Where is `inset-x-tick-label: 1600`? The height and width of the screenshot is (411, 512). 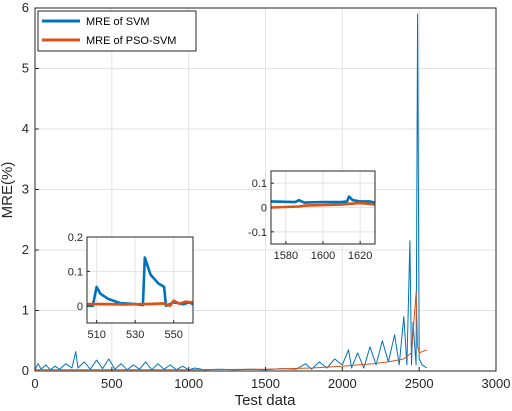 inset-x-tick-label: 1600 is located at coordinates (323, 256).